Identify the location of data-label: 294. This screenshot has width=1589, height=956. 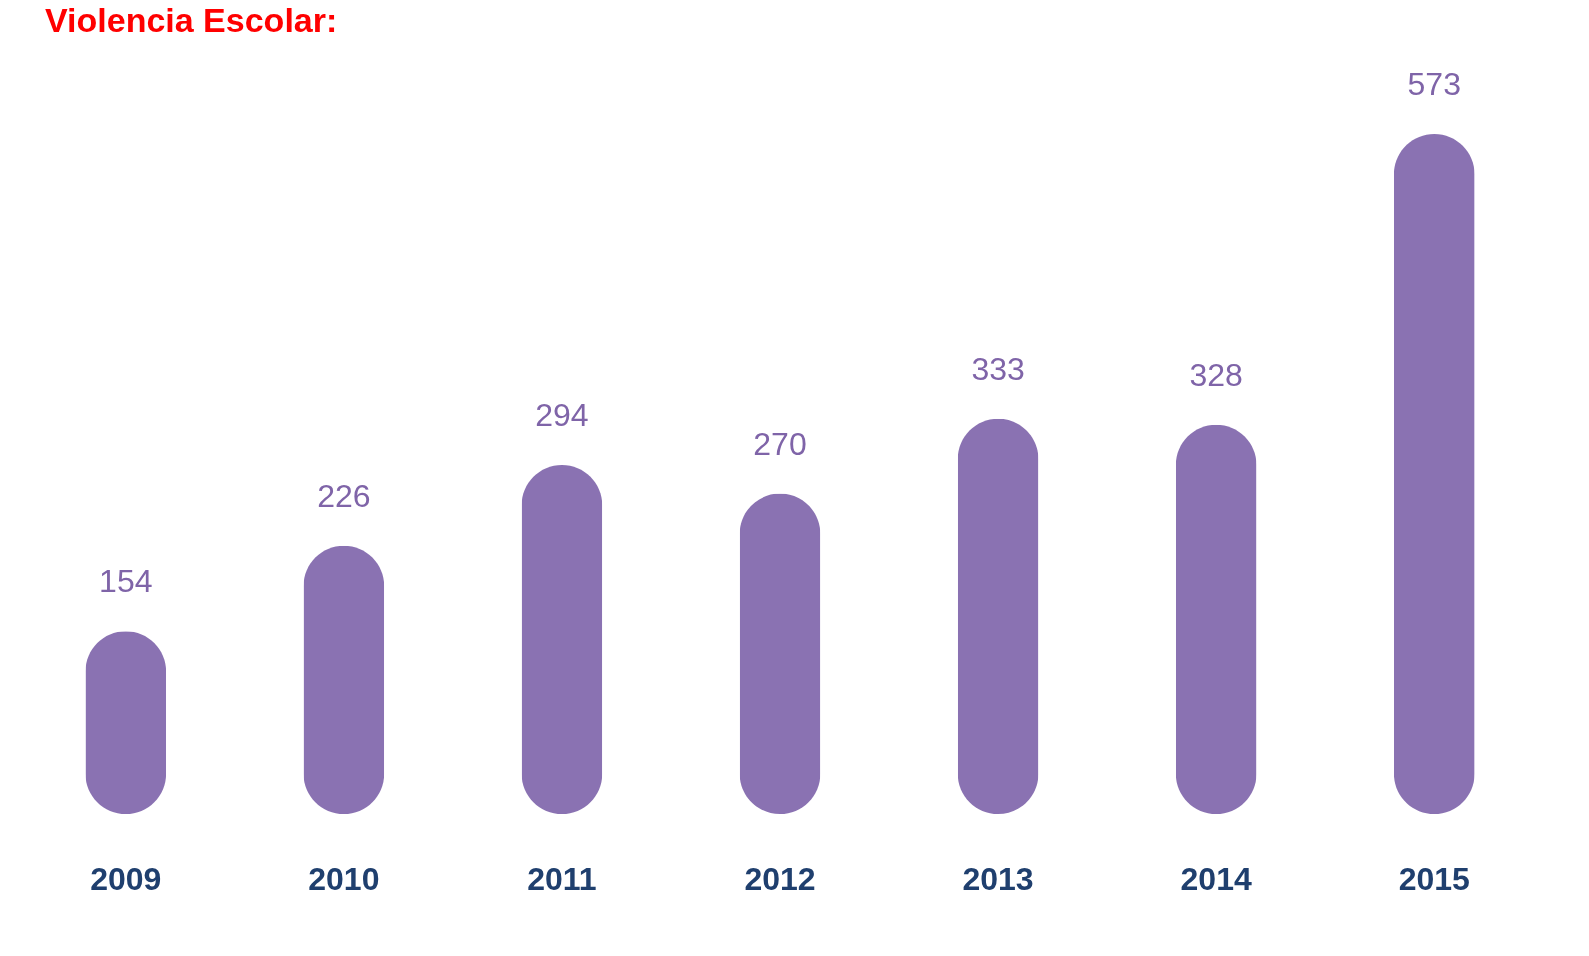
(562, 415).